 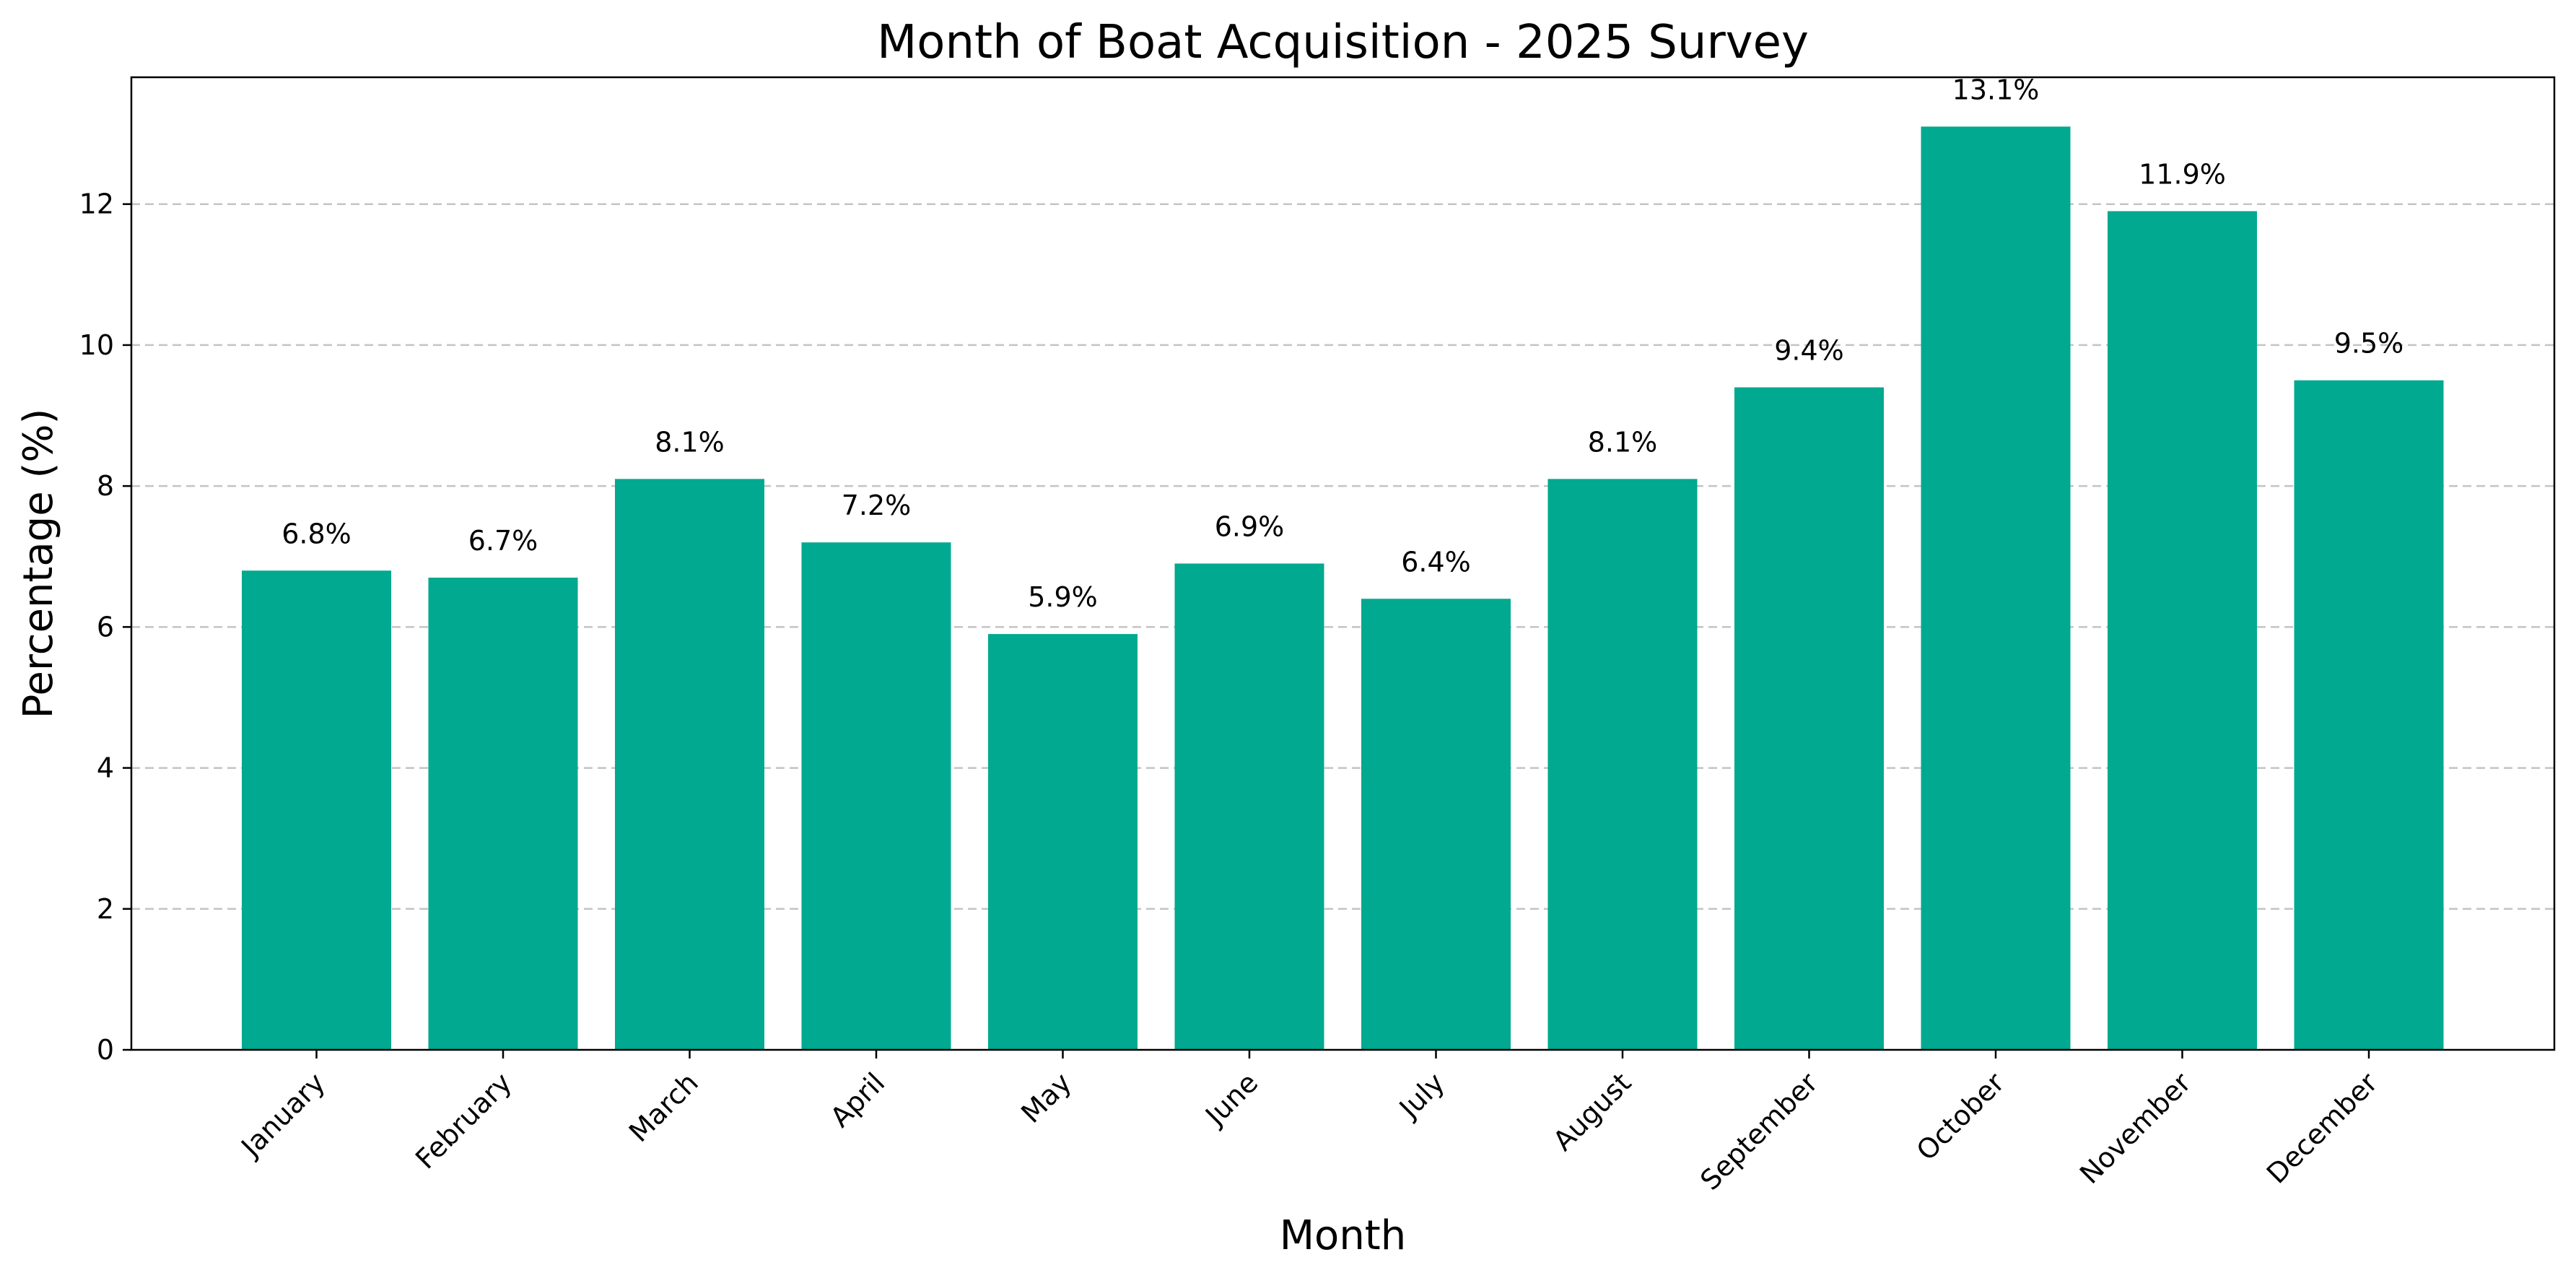 What do you see at coordinates (2322, 1128) in the screenshot?
I see `x-tick-label: December` at bounding box center [2322, 1128].